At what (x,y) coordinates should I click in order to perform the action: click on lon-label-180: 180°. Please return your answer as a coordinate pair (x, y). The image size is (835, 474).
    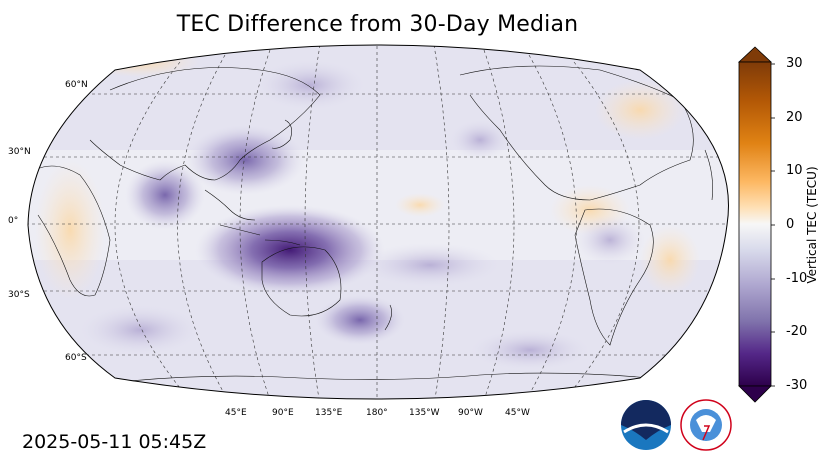
    Looking at the image, I should click on (377, 413).